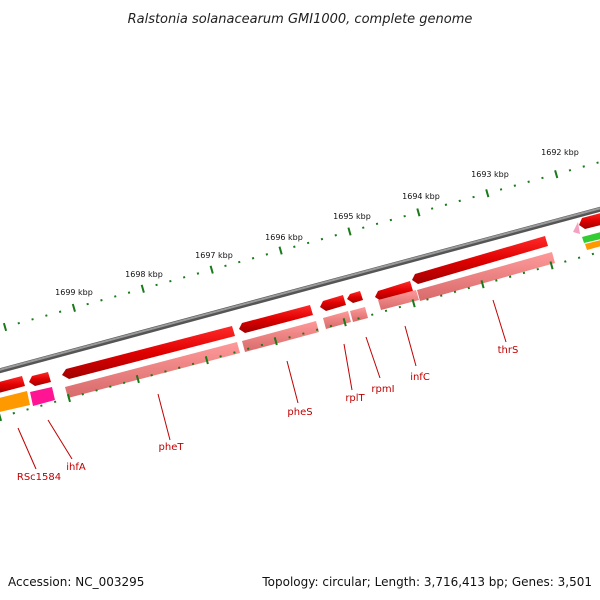 The image size is (600, 600). Describe the element at coordinates (592, 245) in the screenshot. I see `feature-right-orange` at that location.